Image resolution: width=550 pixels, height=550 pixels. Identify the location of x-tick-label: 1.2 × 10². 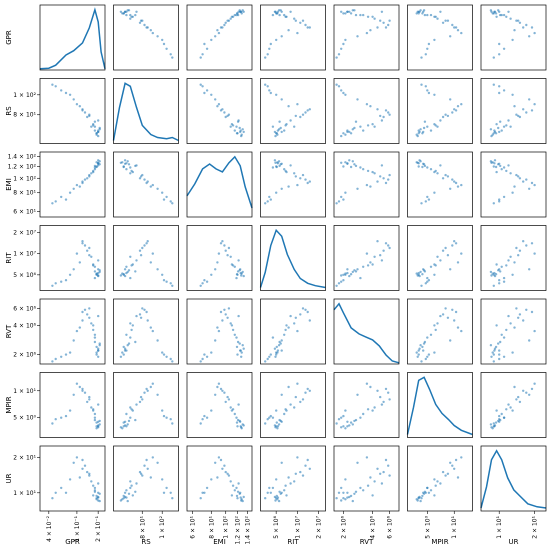
(238, 529).